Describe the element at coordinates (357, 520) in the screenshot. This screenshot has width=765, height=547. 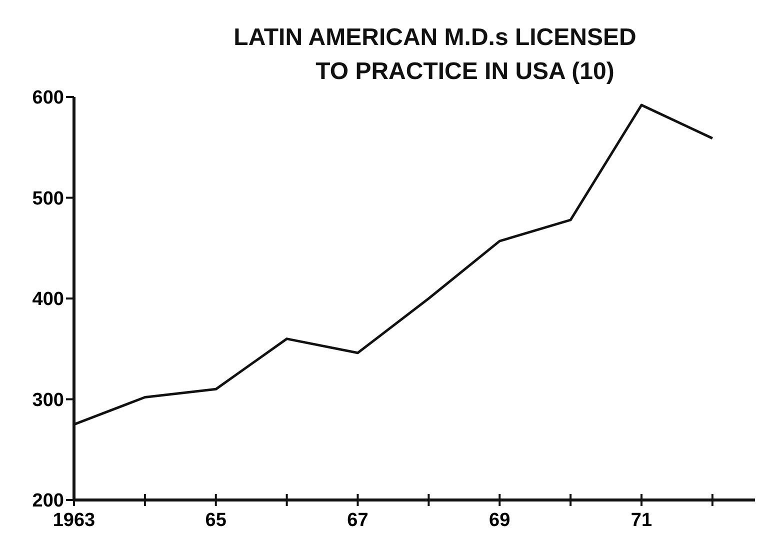
I see `x-tick-label: 67` at that location.